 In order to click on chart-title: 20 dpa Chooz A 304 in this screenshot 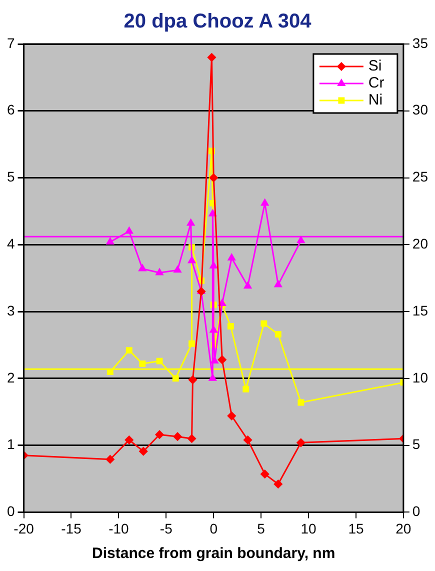, I will do `click(218, 21)`.